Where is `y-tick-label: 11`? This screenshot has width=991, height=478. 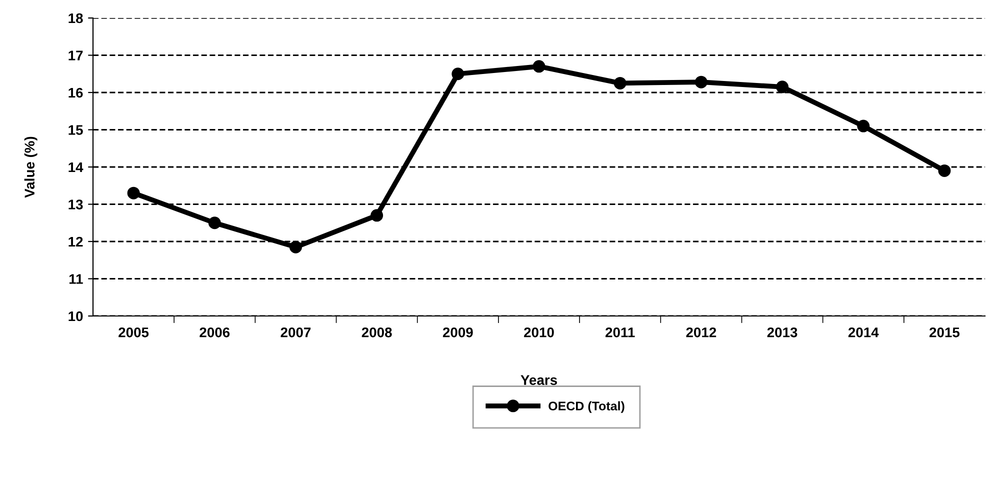
y-tick-label: 11 is located at coordinates (76, 279).